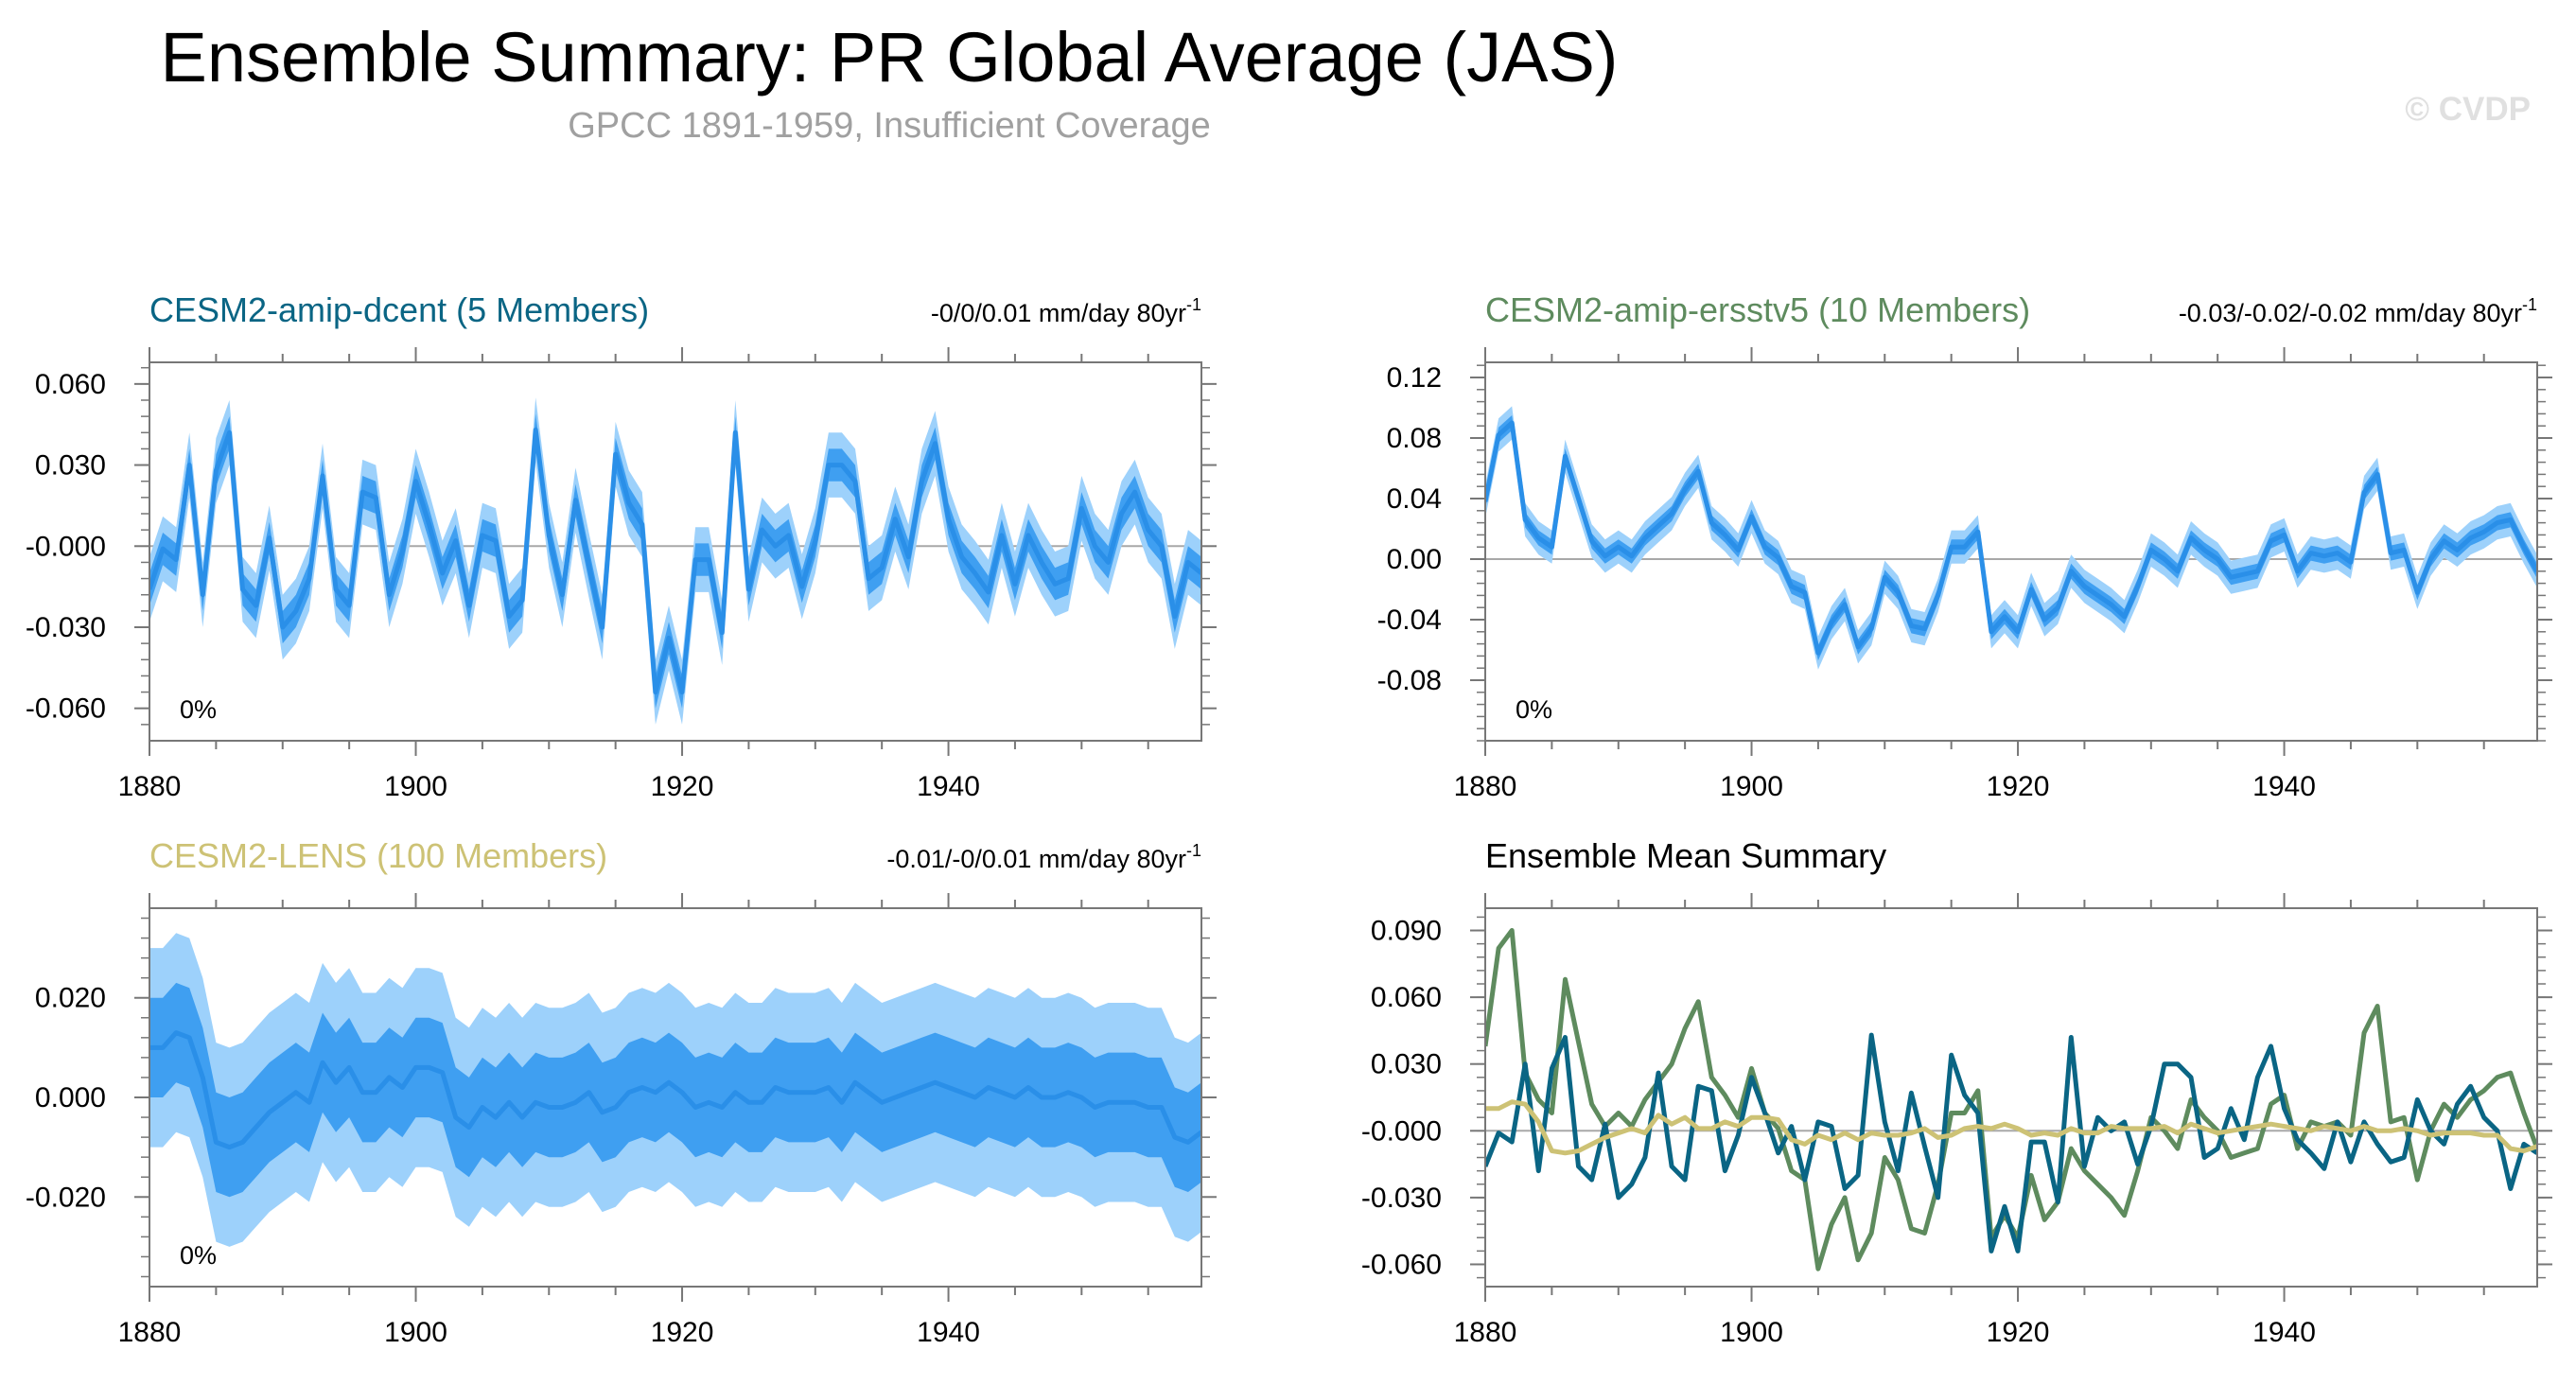  What do you see at coordinates (71, 998) in the screenshot?
I see `y-tick-label: 0.020` at bounding box center [71, 998].